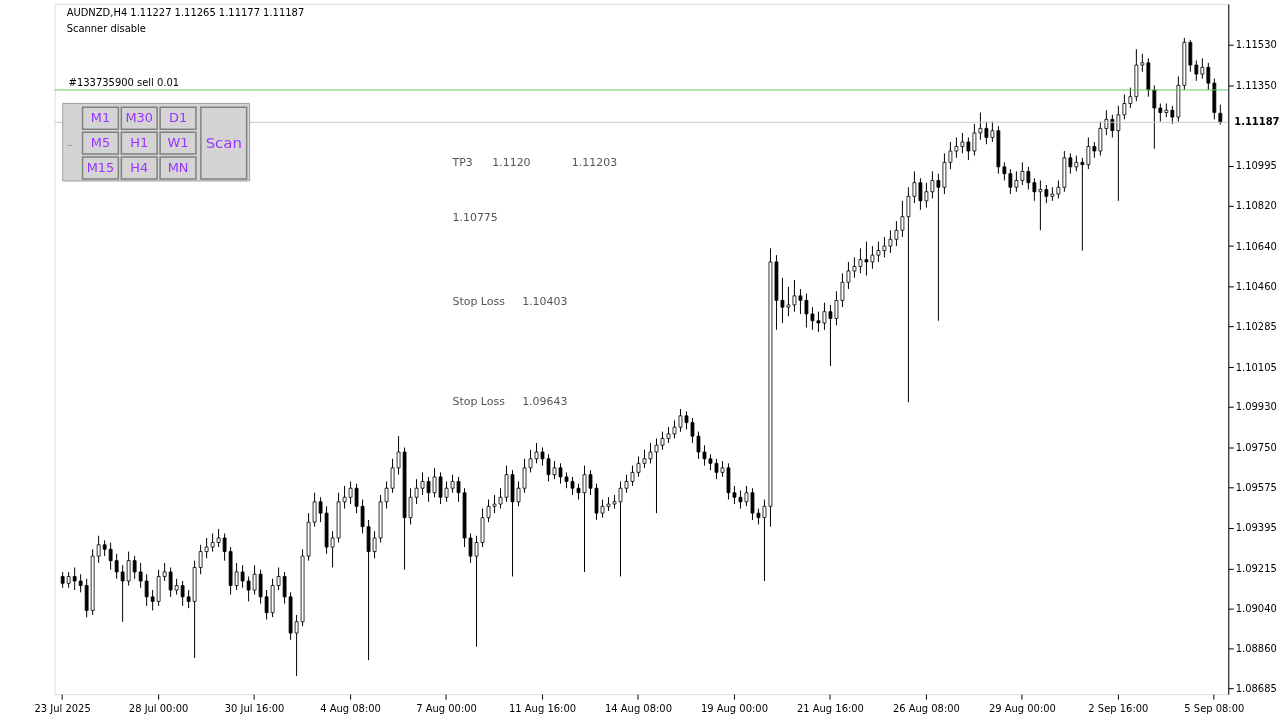  Describe the element at coordinates (1256, 608) in the screenshot. I see `y-tick-label: 1.09040` at that location.